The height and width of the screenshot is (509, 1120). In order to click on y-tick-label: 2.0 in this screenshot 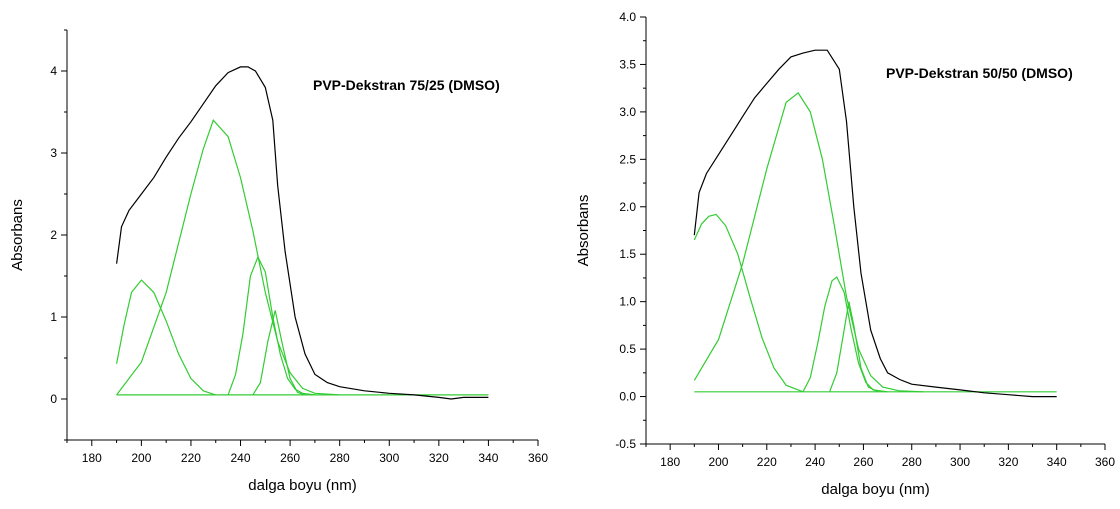, I will do `click(627, 207)`.